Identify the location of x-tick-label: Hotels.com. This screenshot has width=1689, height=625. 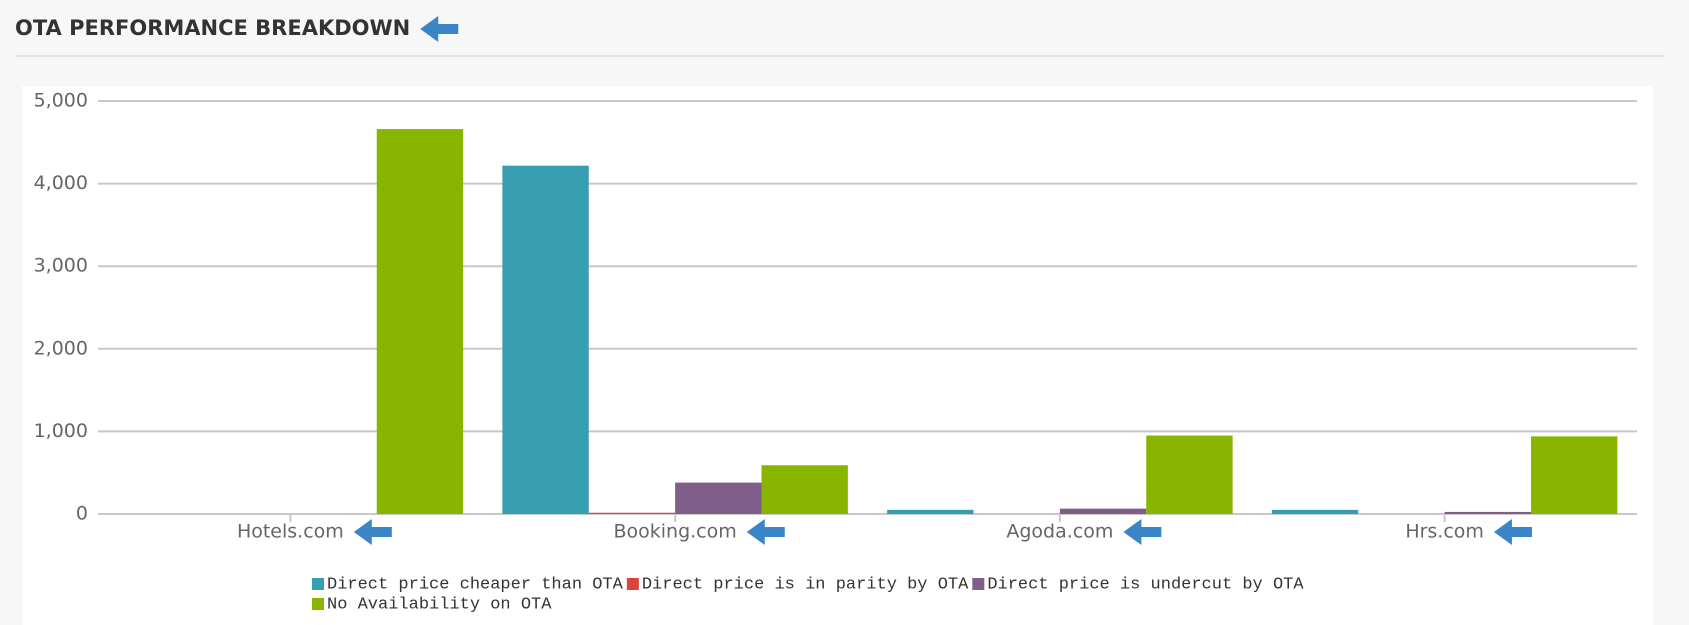
(290, 532).